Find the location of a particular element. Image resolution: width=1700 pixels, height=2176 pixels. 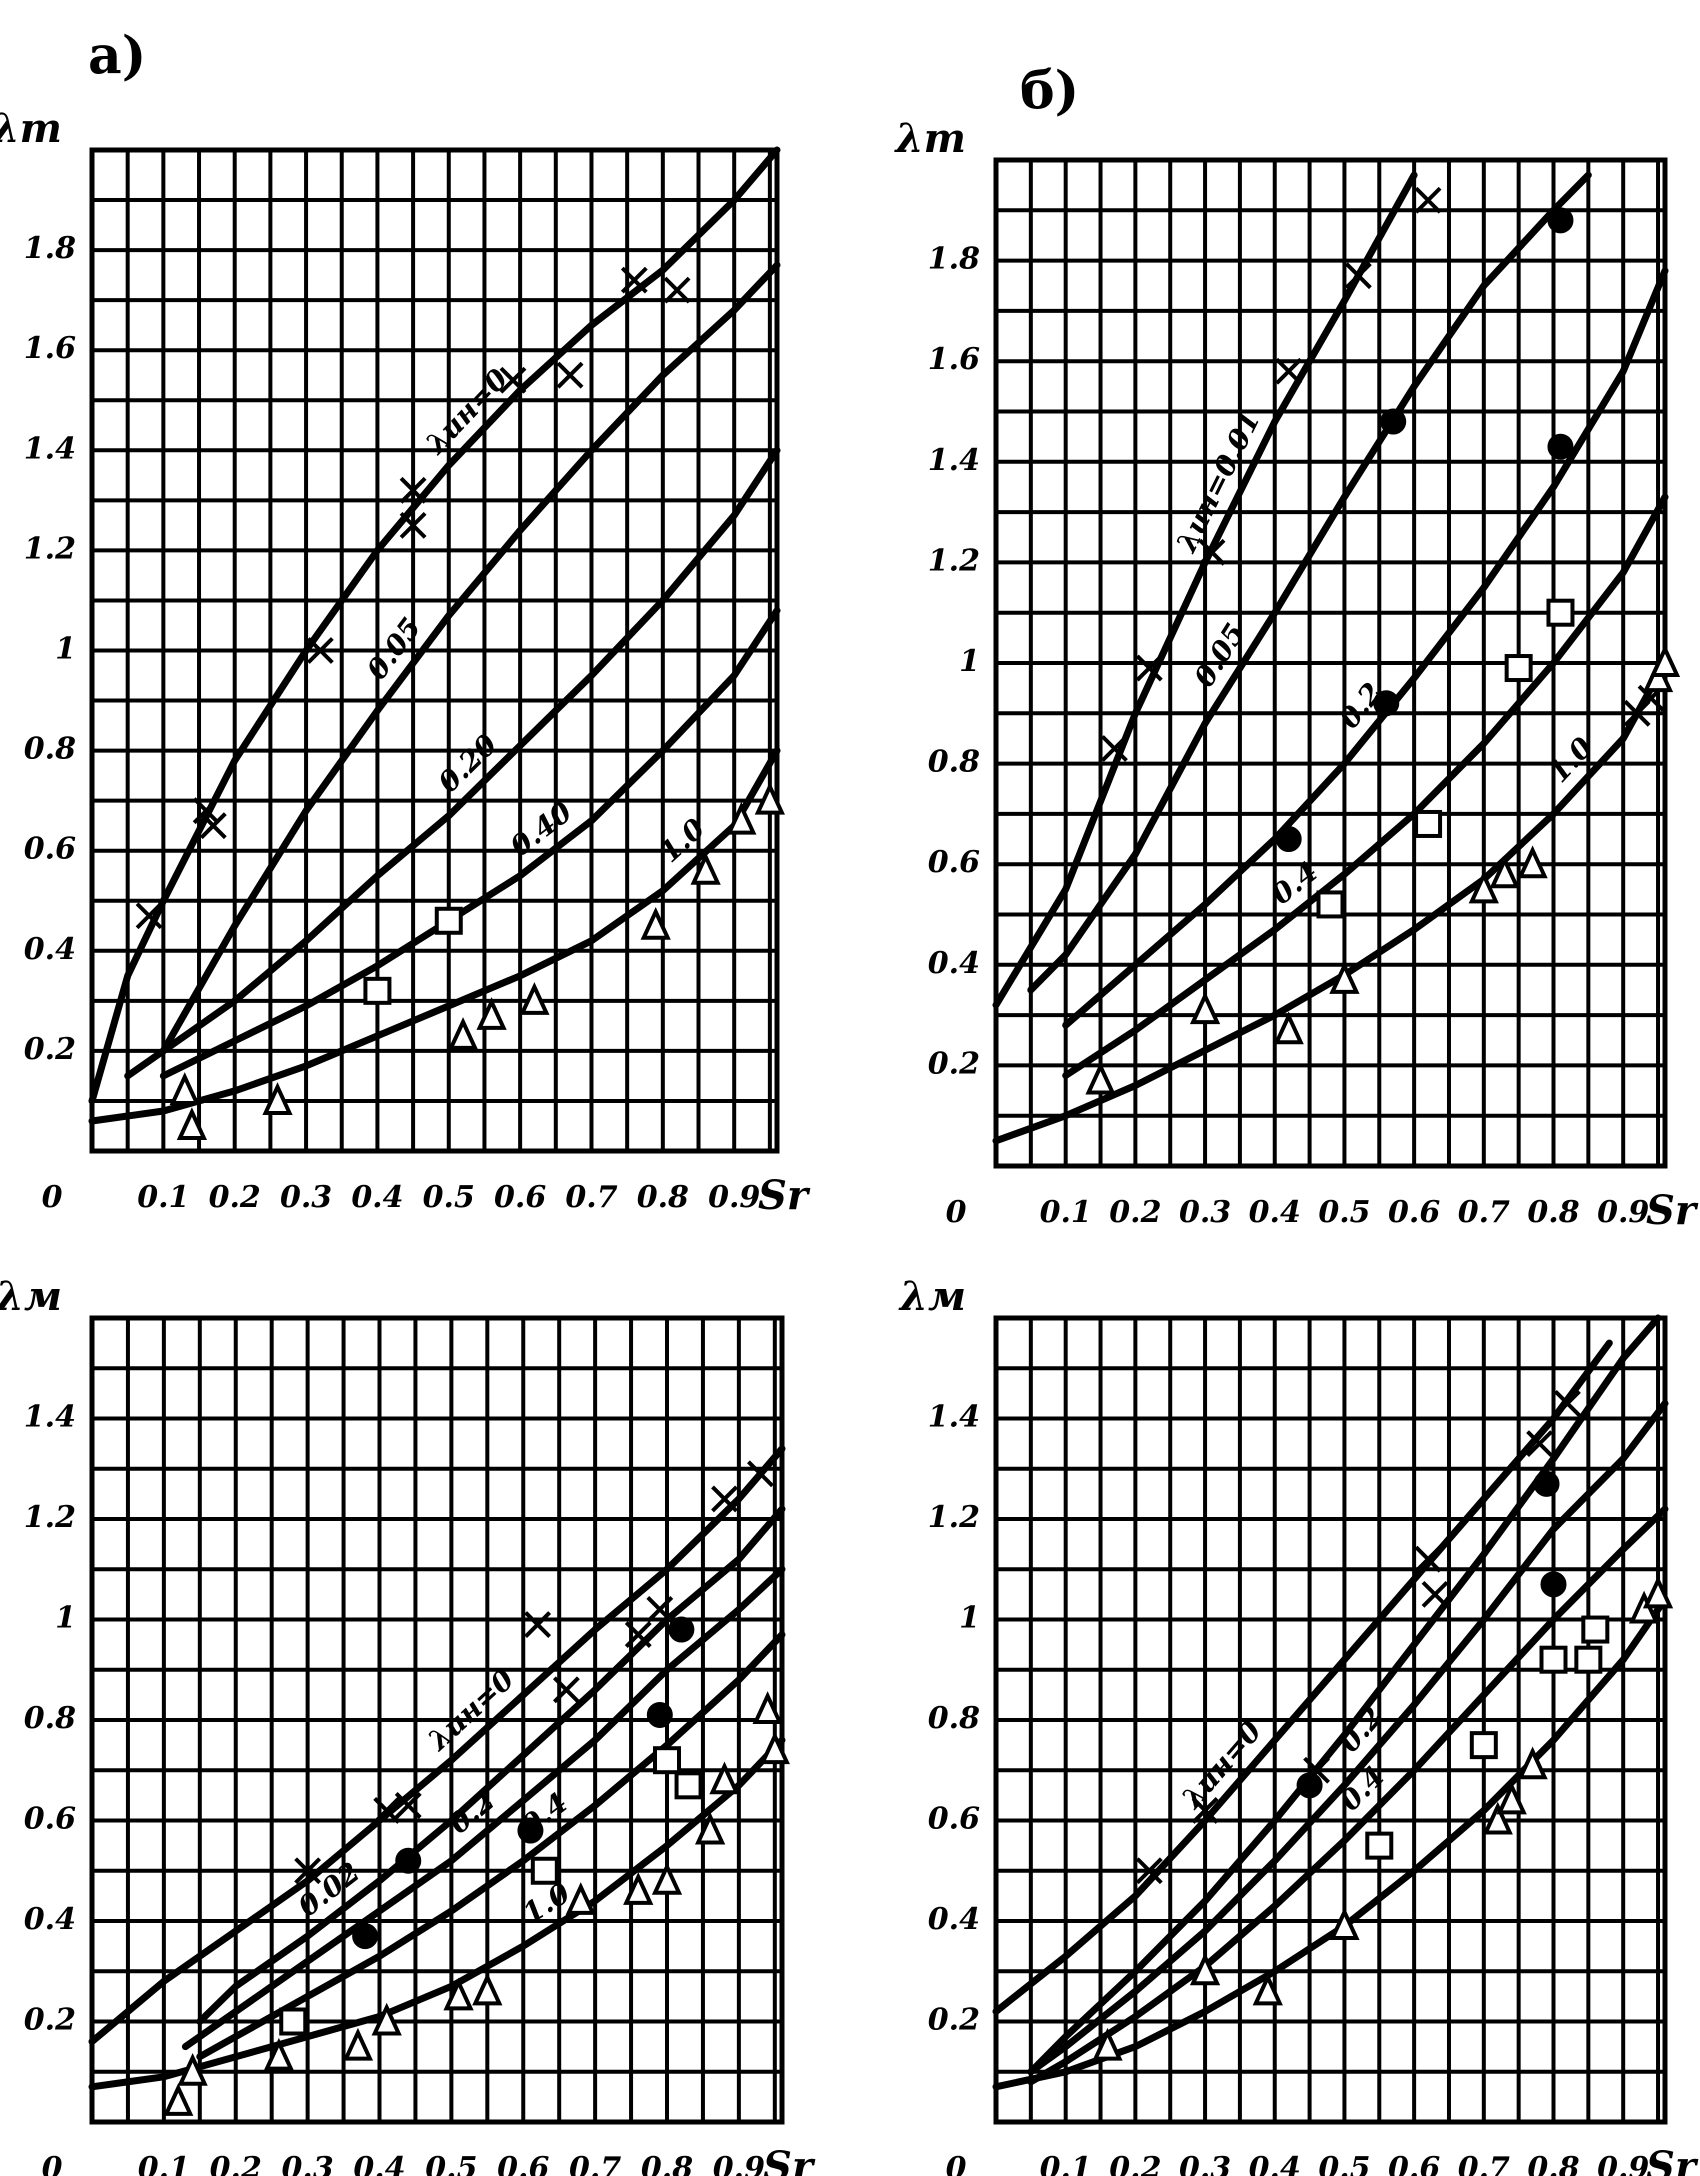

y-tick-label: 0.6 is located at coordinates (50, 849).